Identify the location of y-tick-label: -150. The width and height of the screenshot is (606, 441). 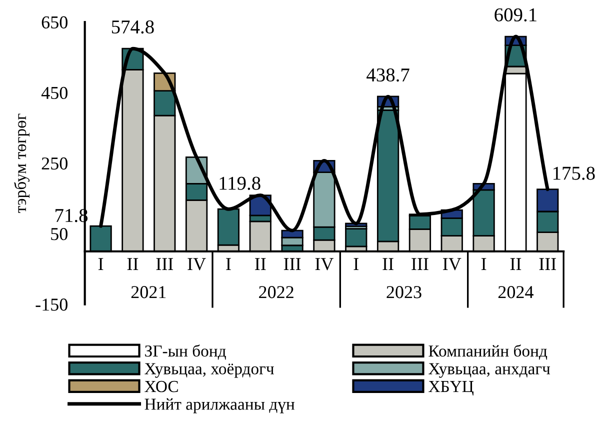
(52, 304).